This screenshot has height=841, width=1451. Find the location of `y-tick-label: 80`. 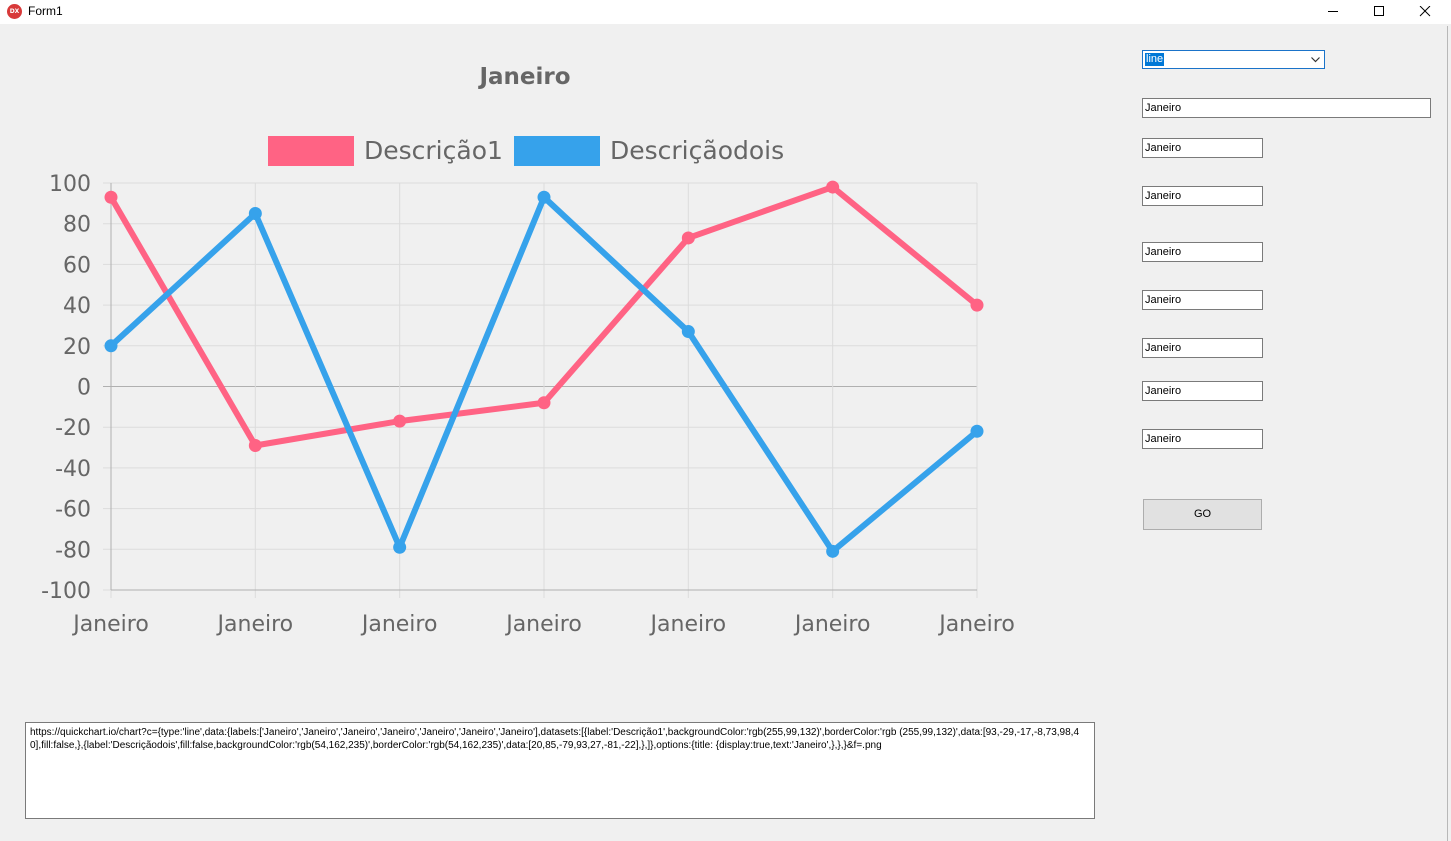

y-tick-label: 80 is located at coordinates (77, 225).